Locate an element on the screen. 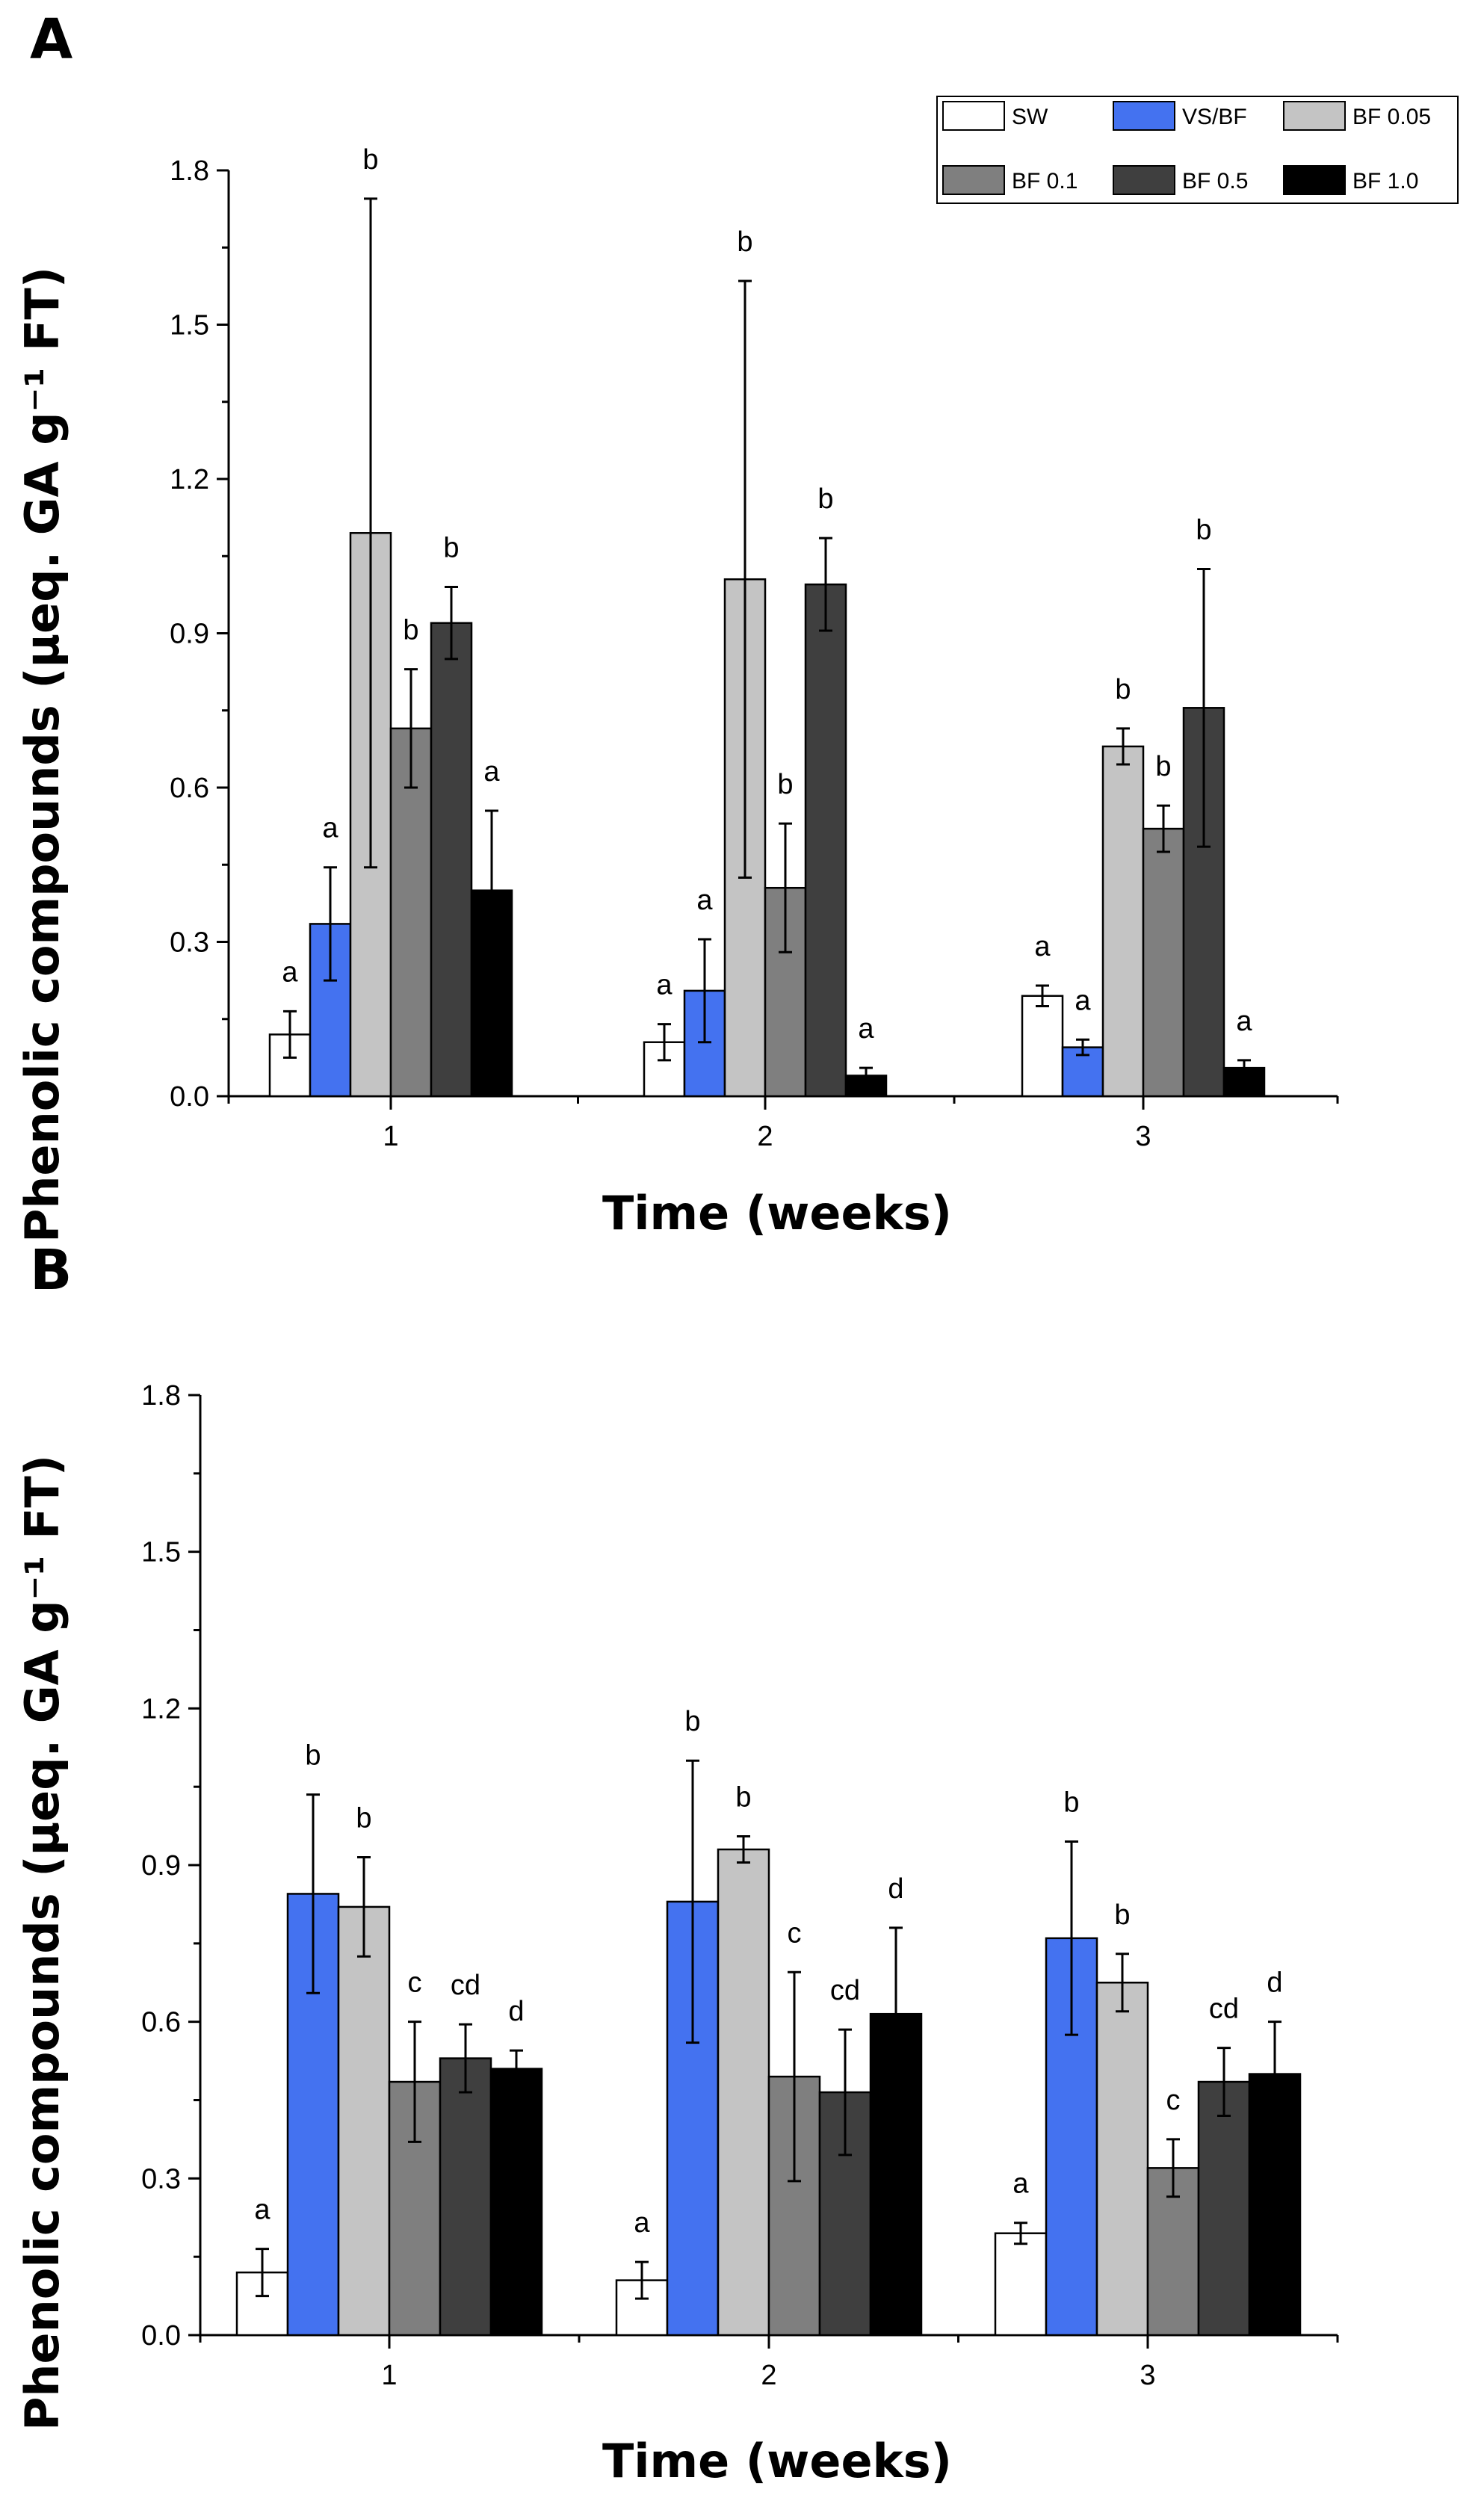  legend-label-bf-1-0: BF 1.0 is located at coordinates (1385, 181).